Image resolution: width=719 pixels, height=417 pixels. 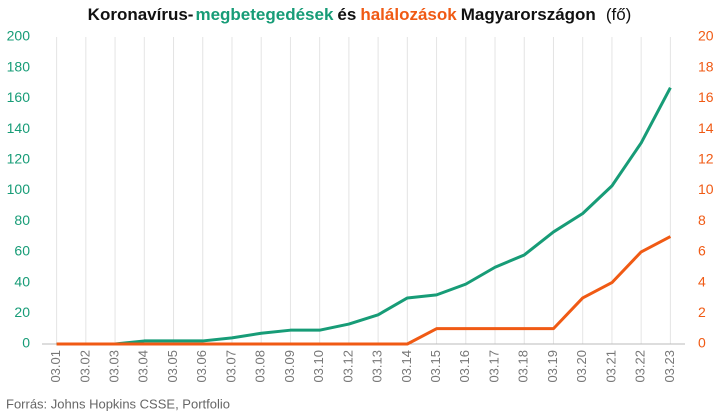 What do you see at coordinates (523, 366) in the screenshot?
I see `x-tick-label: 03.18` at bounding box center [523, 366].